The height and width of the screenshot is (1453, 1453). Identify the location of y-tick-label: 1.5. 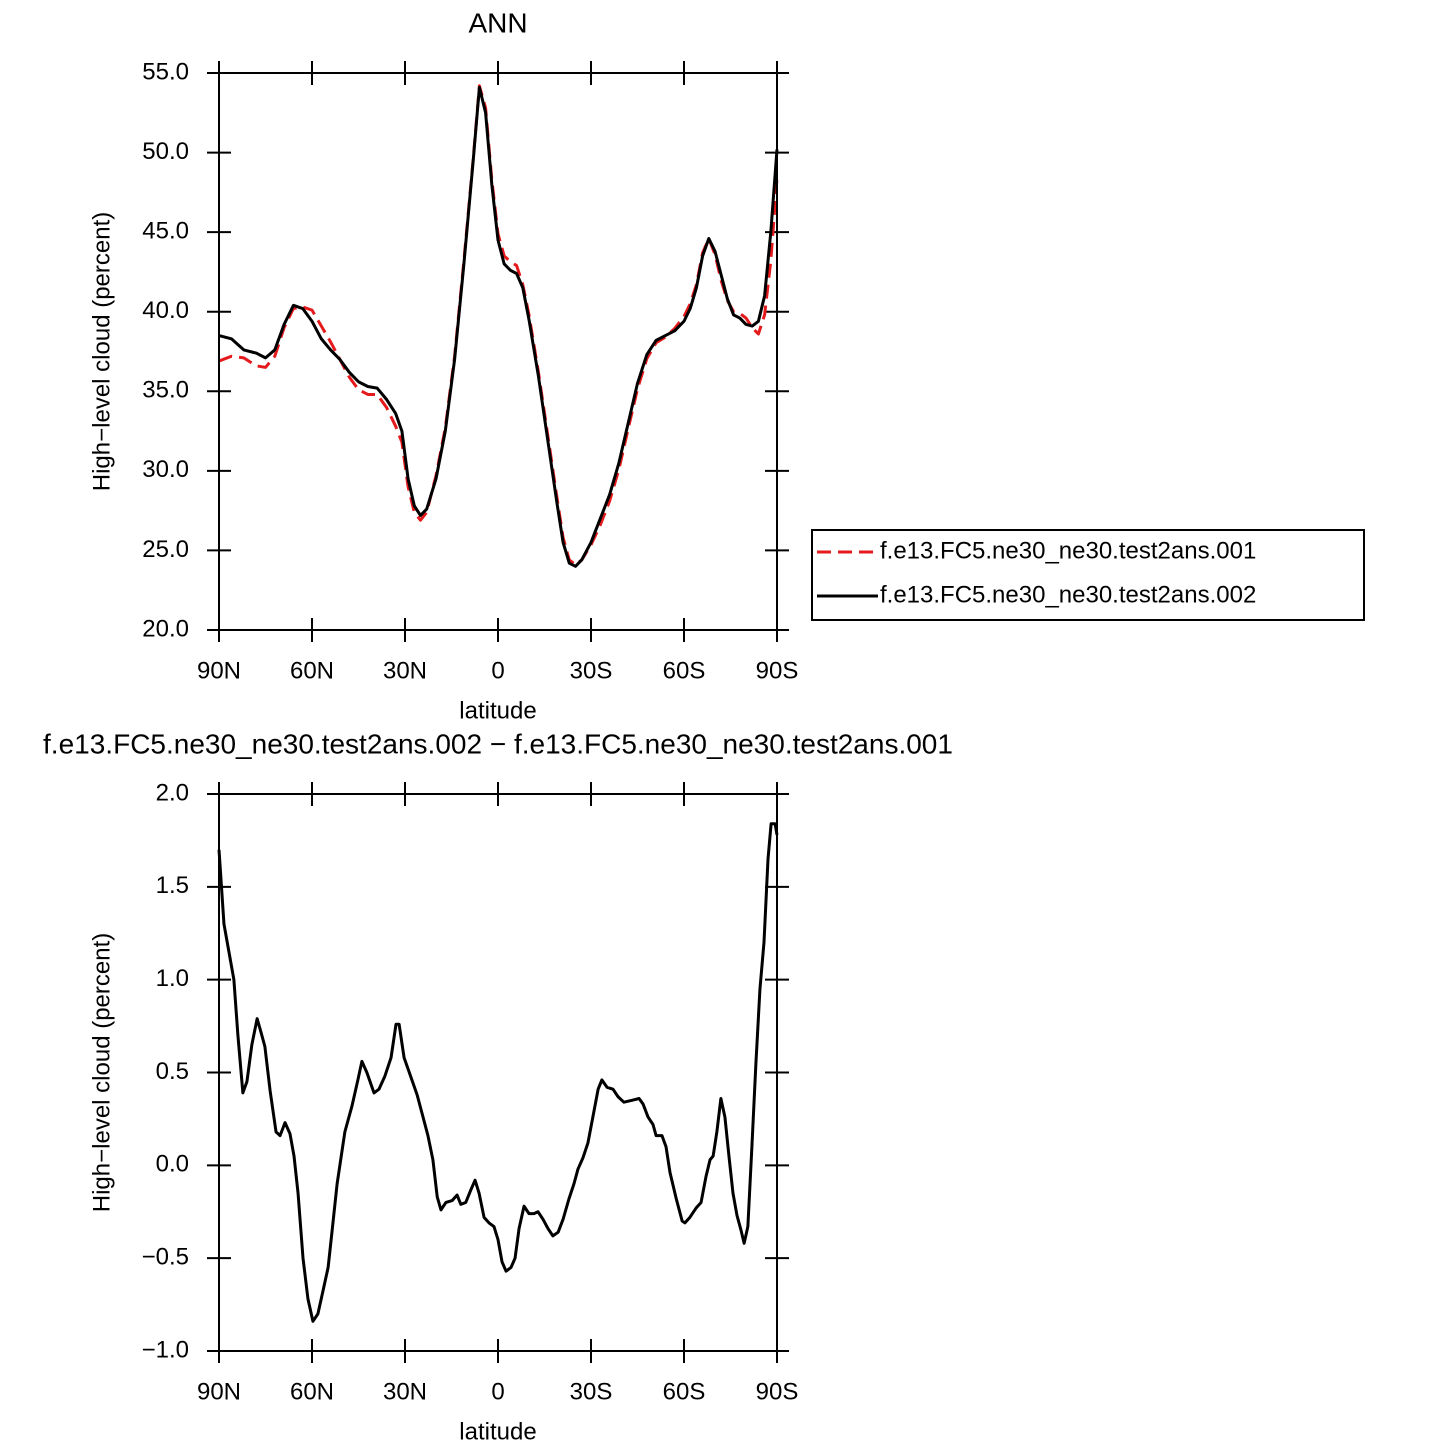
(172, 885).